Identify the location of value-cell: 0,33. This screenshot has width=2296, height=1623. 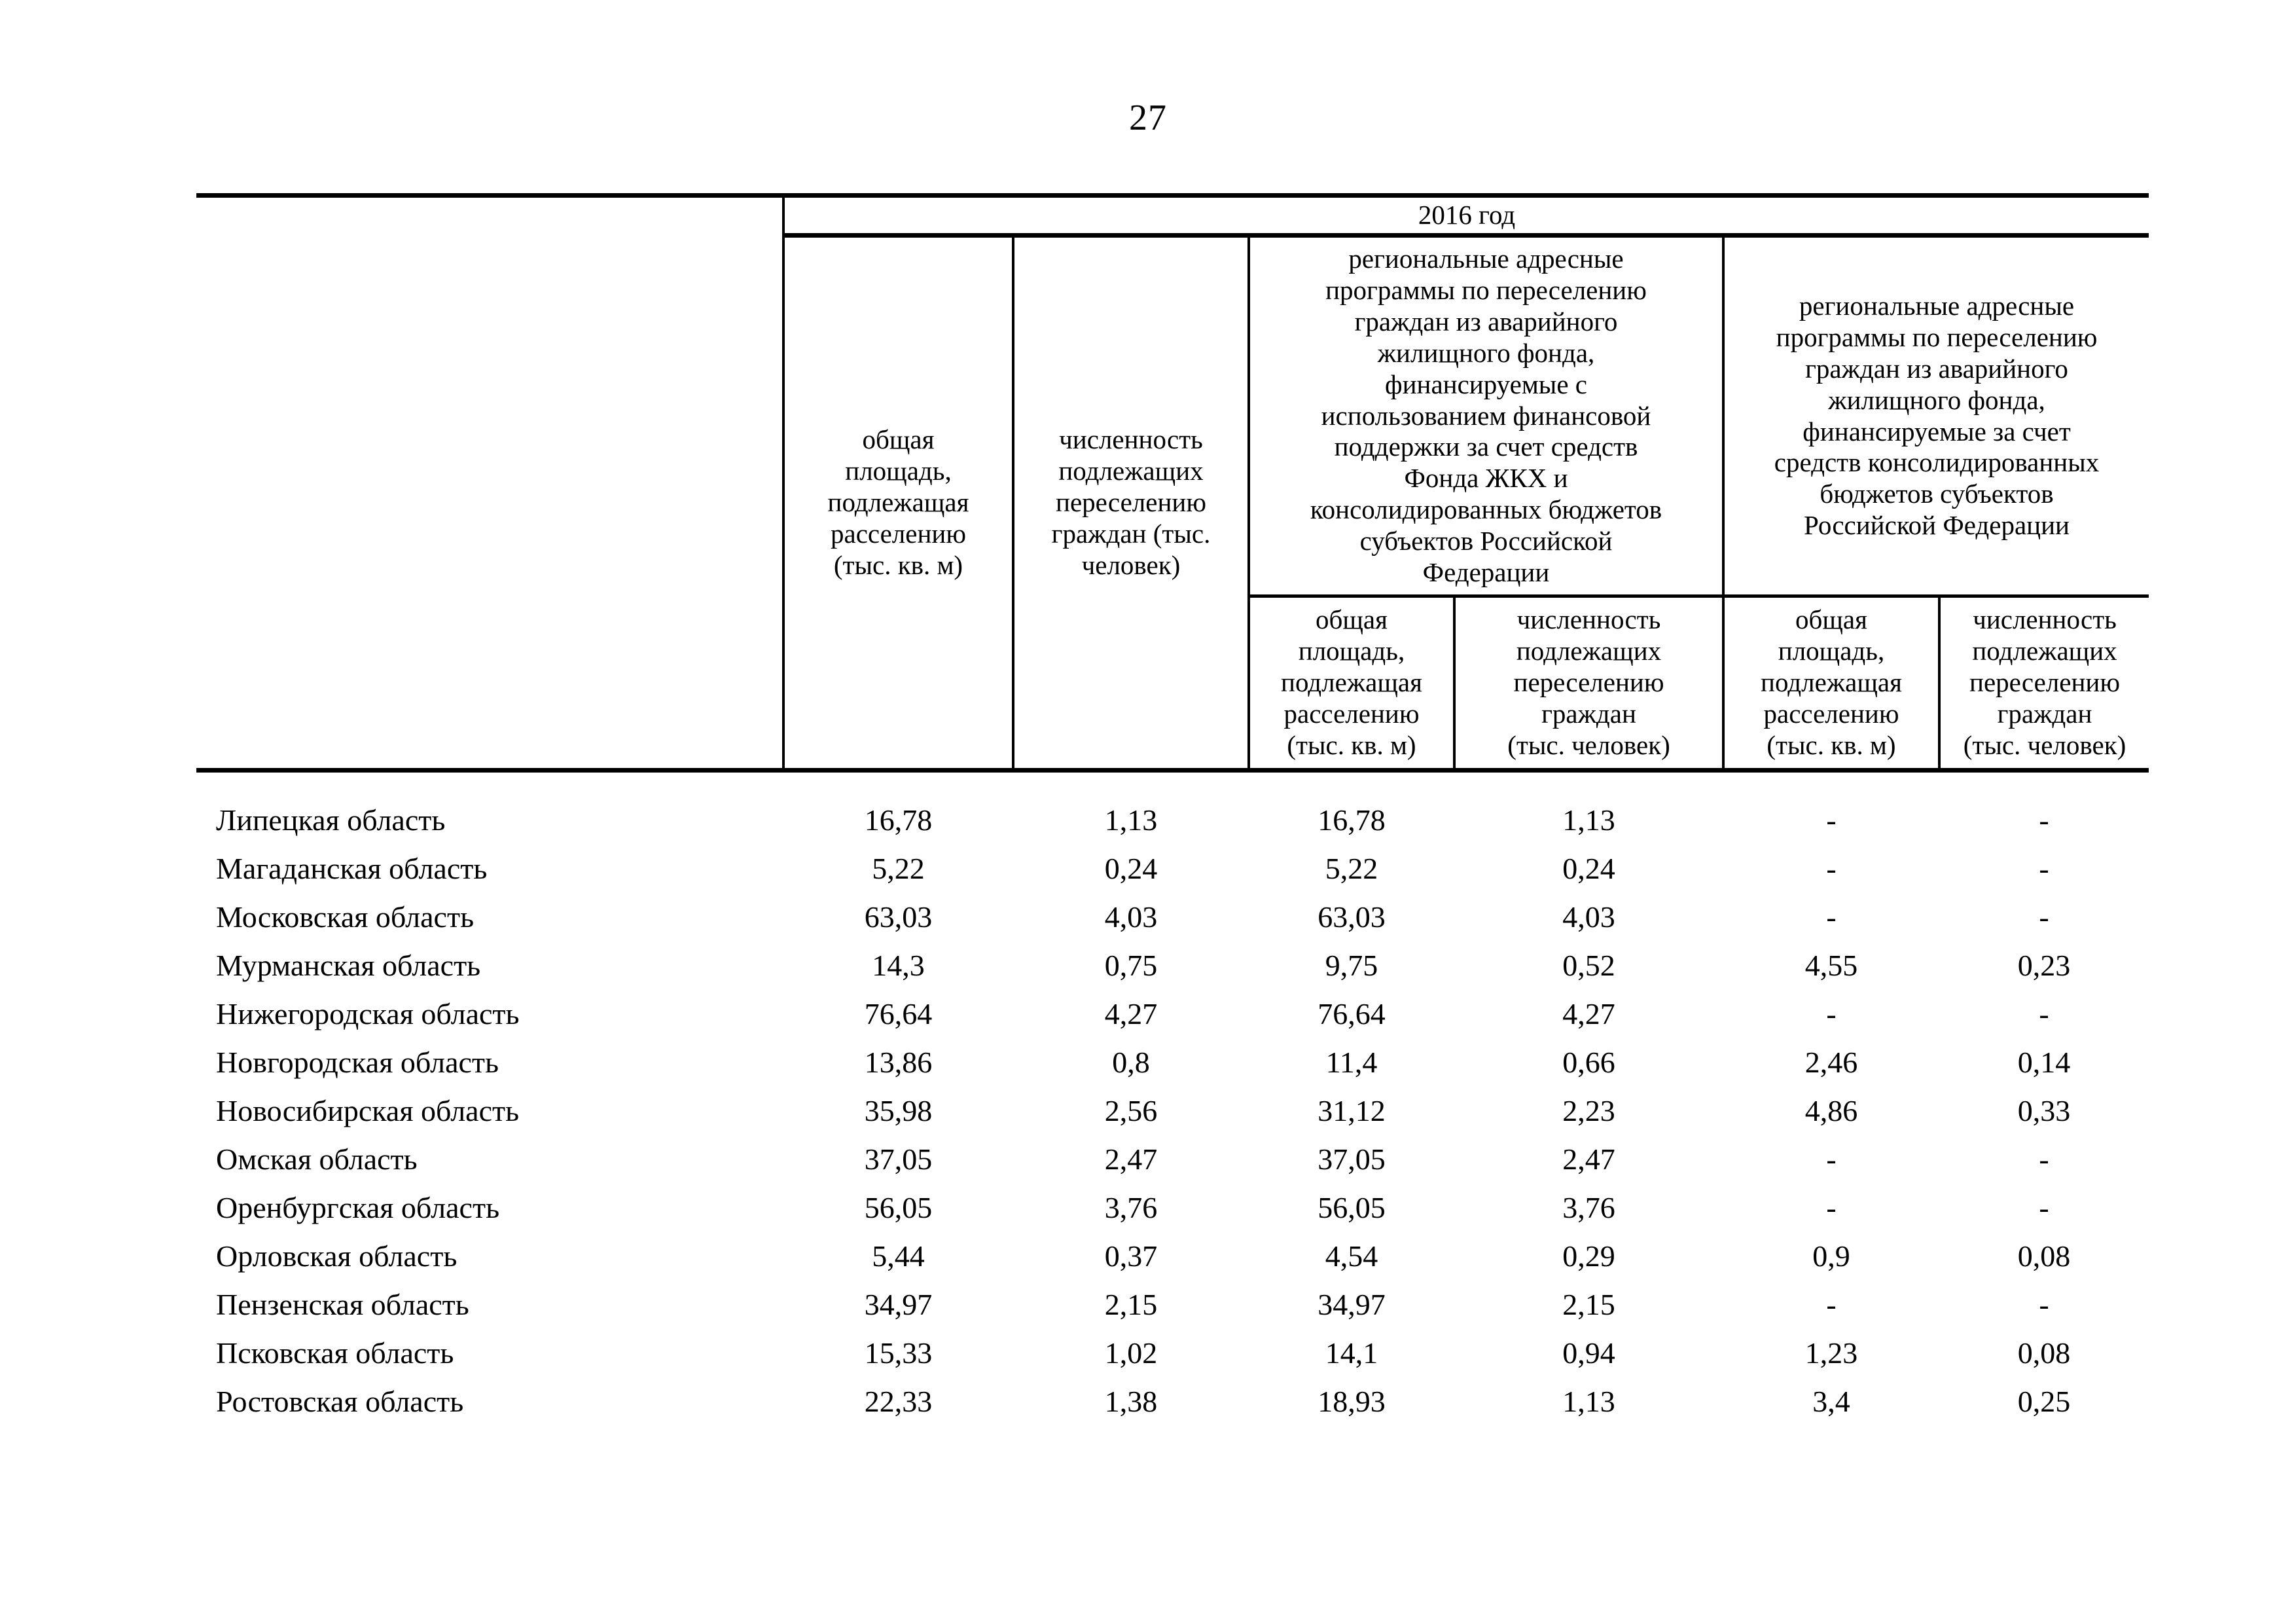
(2044, 1110).